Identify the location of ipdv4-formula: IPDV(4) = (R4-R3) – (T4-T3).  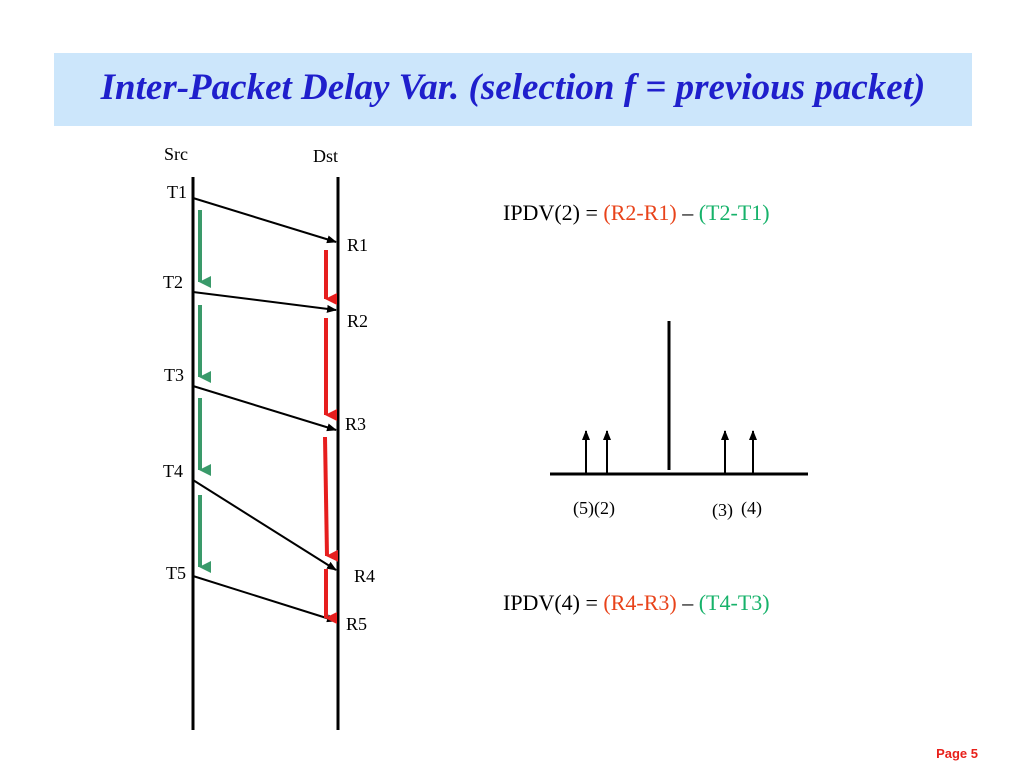
(636, 603).